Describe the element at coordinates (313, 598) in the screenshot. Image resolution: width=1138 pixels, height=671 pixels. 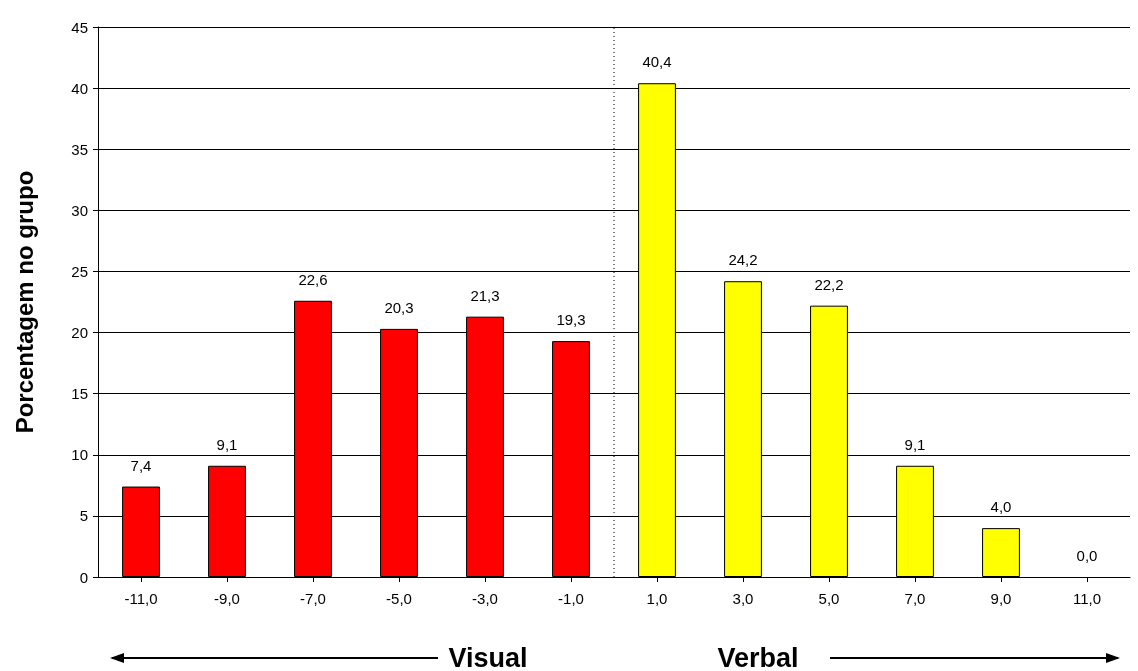
I see `x-tick-label: -7,0` at that location.